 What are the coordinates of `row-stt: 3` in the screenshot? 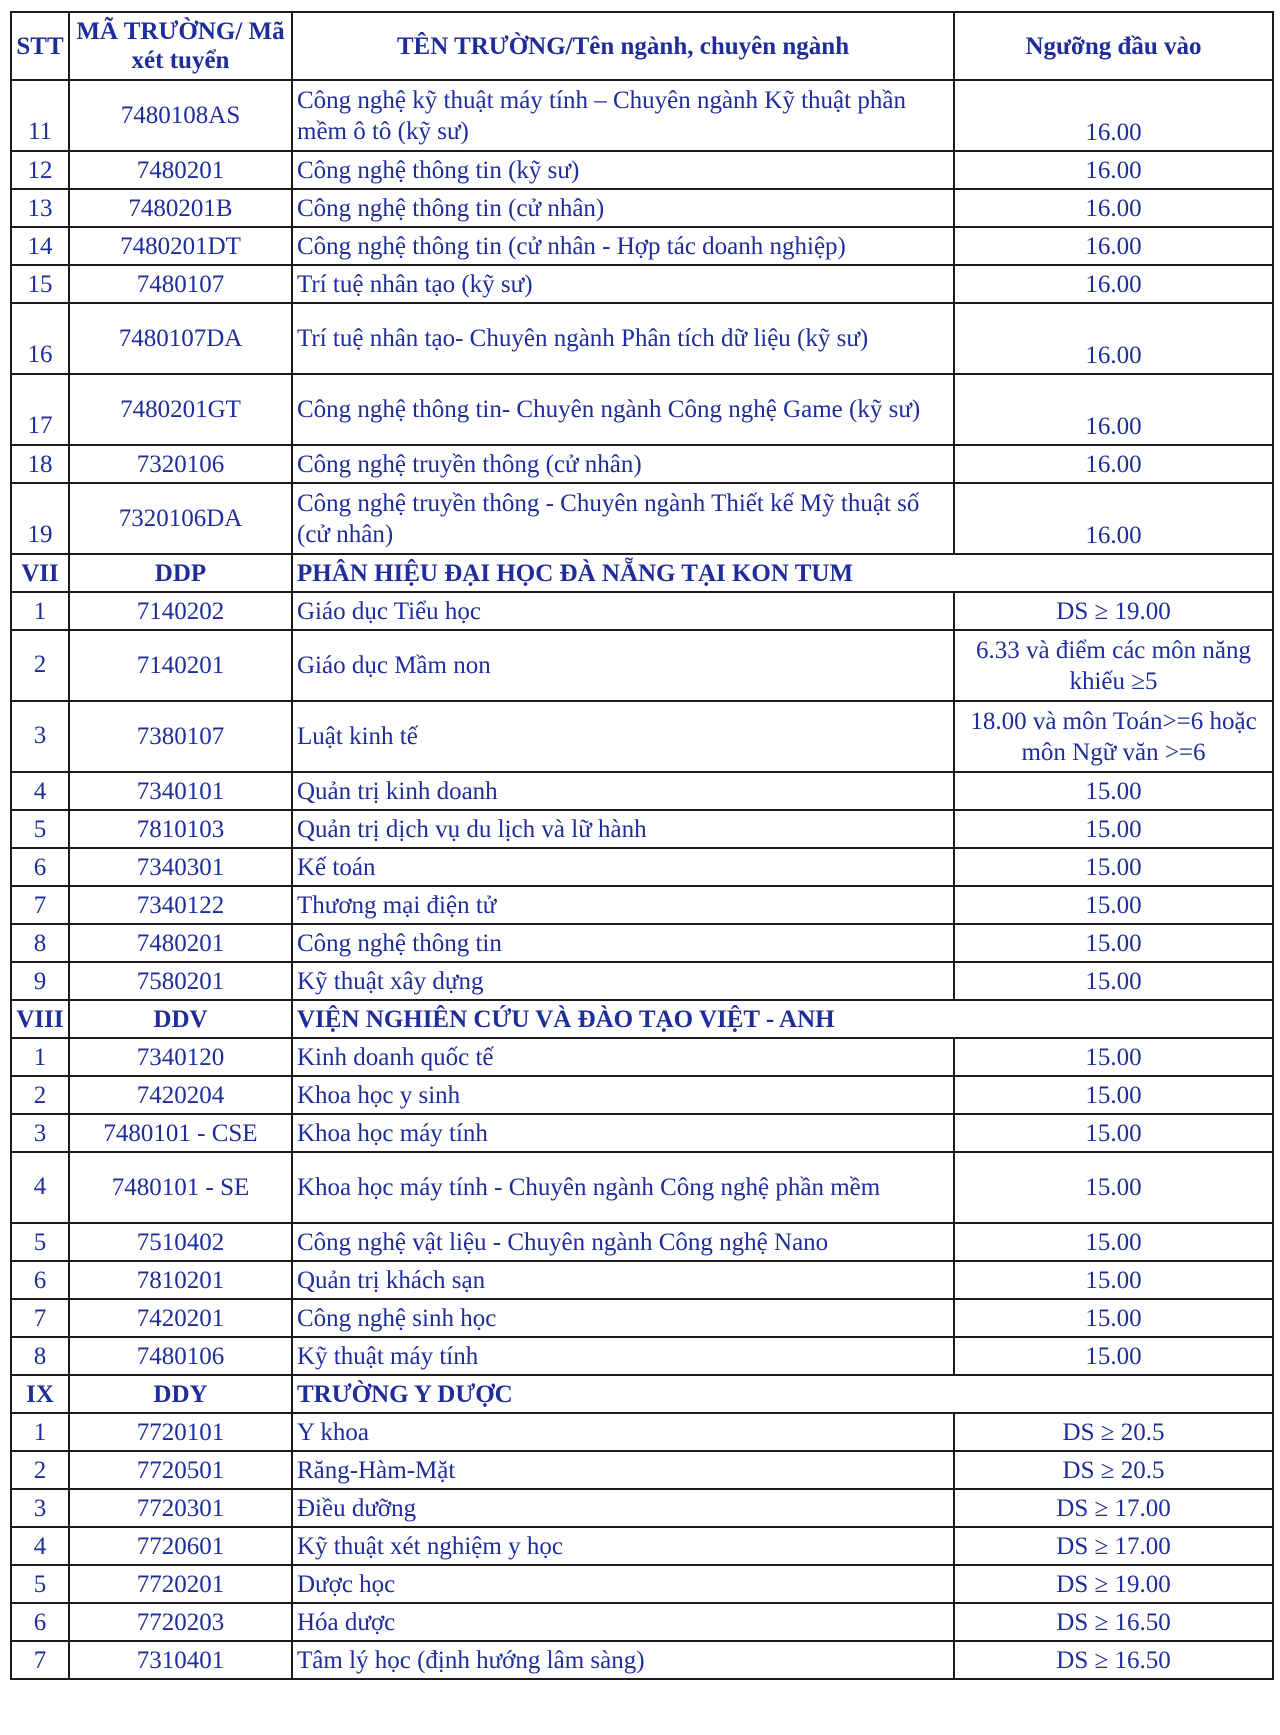 It's located at (40, 1133).